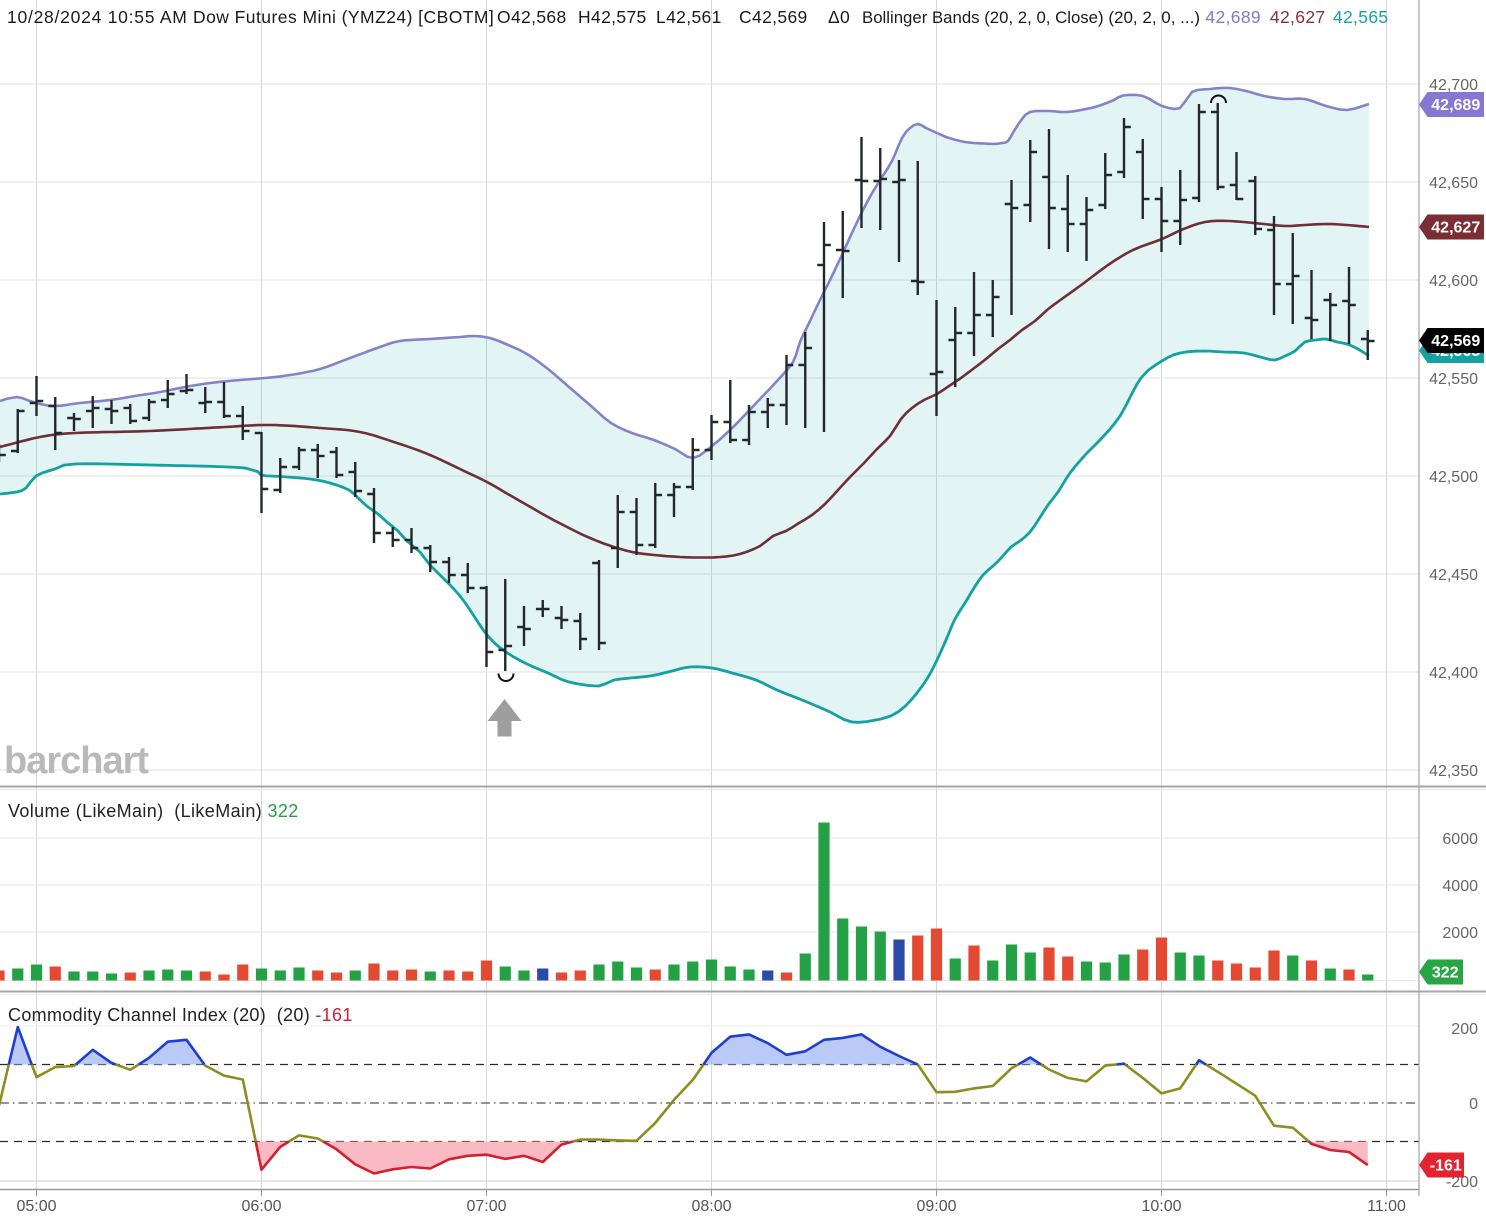  Describe the element at coordinates (839, 17) in the screenshot. I see `svg-text: Δ0` at that location.